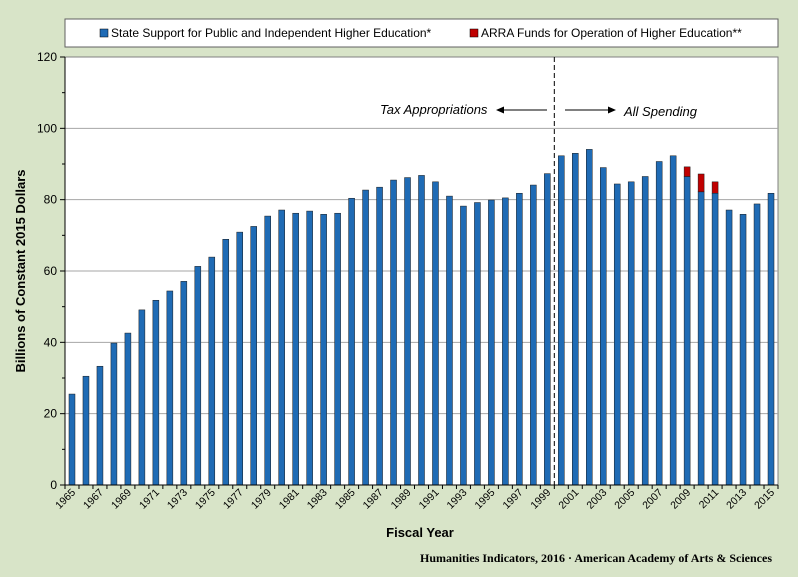 The height and width of the screenshot is (577, 798). What do you see at coordinates (687, 171) in the screenshot?
I see `bar-arra-2009` at bounding box center [687, 171].